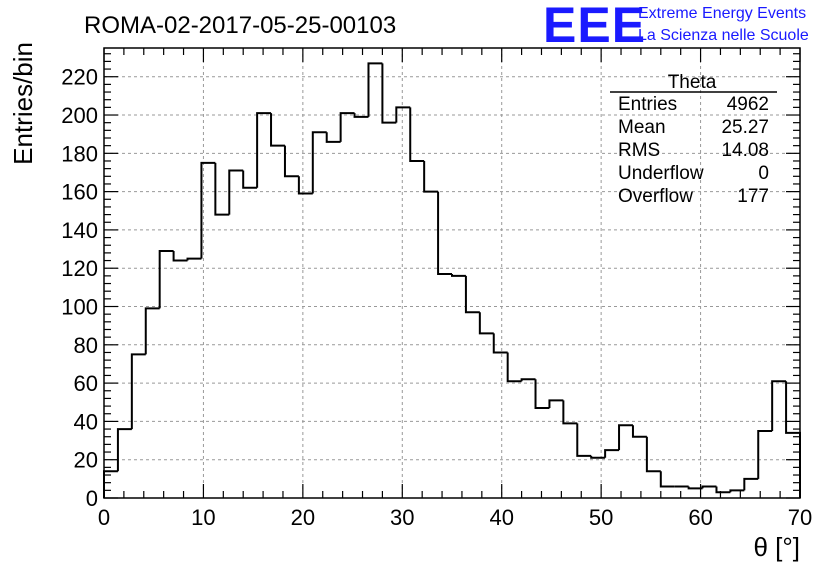 The image size is (836, 572). What do you see at coordinates (642, 127) in the screenshot?
I see `stats-row-label: Mean` at bounding box center [642, 127].